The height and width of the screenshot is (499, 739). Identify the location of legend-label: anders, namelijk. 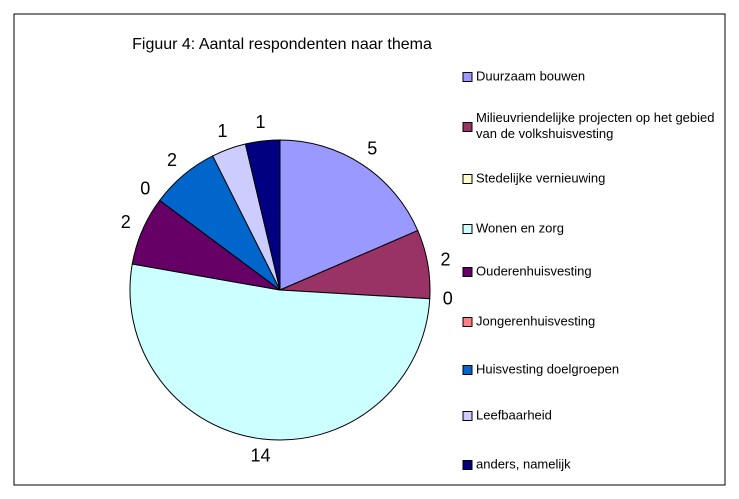
(523, 463).